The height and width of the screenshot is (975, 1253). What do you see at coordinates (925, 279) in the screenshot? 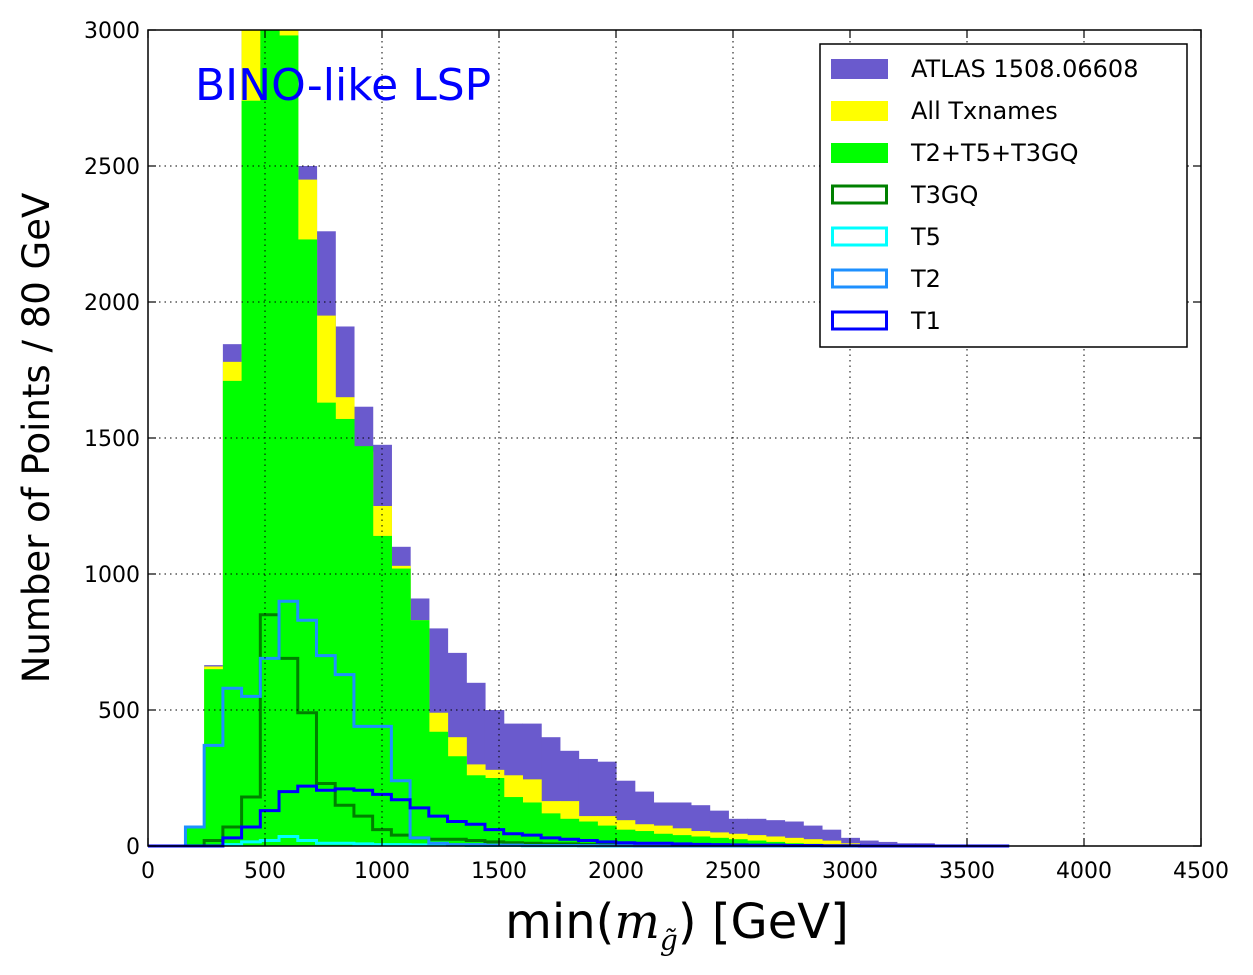
I see `legend-label: T2` at bounding box center [925, 279].